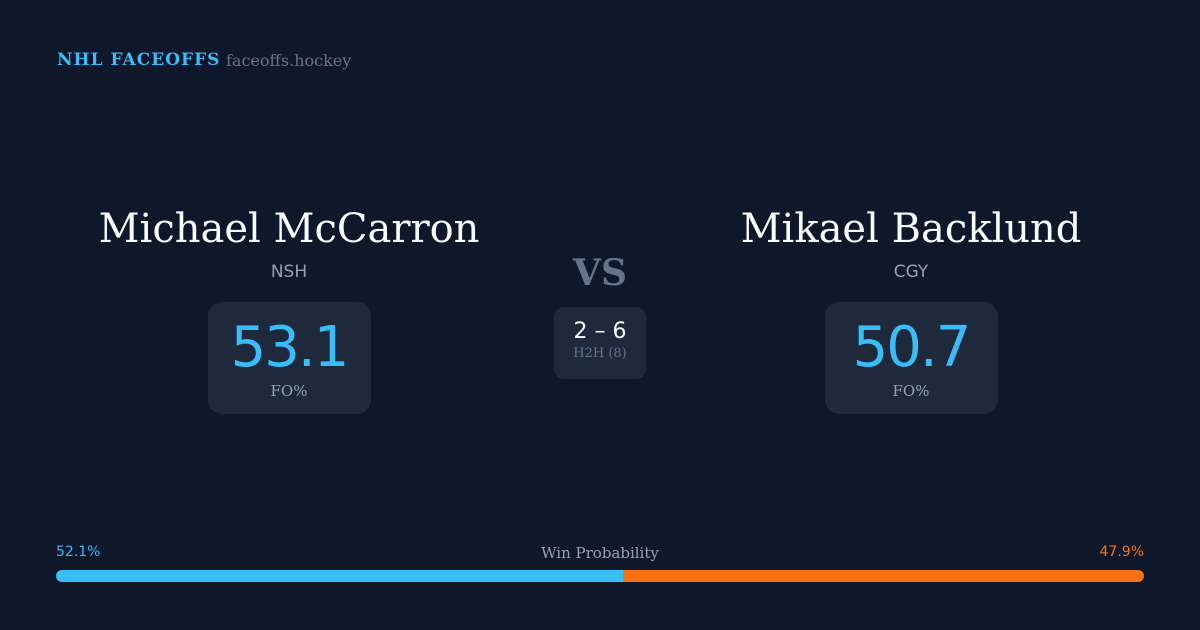  Describe the element at coordinates (600, 331) in the screenshot. I see `h2h-score: 2 – 6` at that location.